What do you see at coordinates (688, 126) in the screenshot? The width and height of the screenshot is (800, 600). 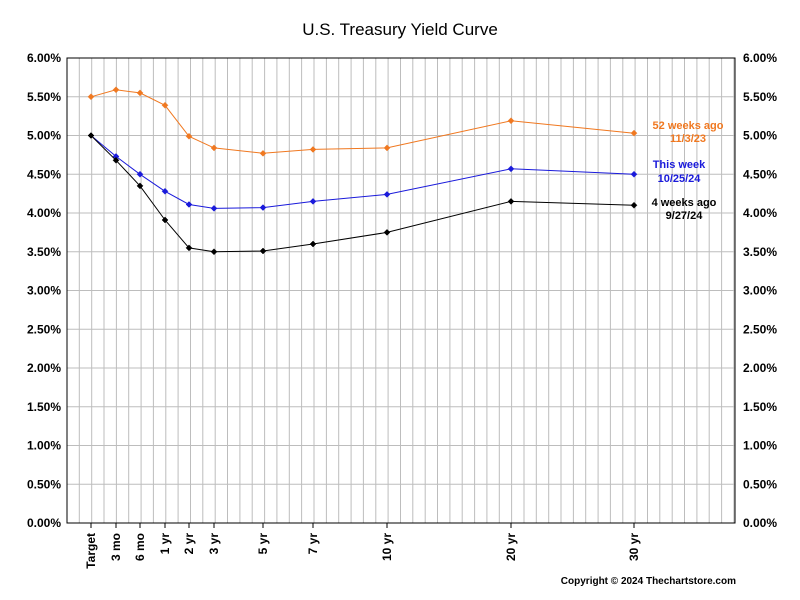 I see `series-label-line1: 52 weeks ago` at bounding box center [688, 126].